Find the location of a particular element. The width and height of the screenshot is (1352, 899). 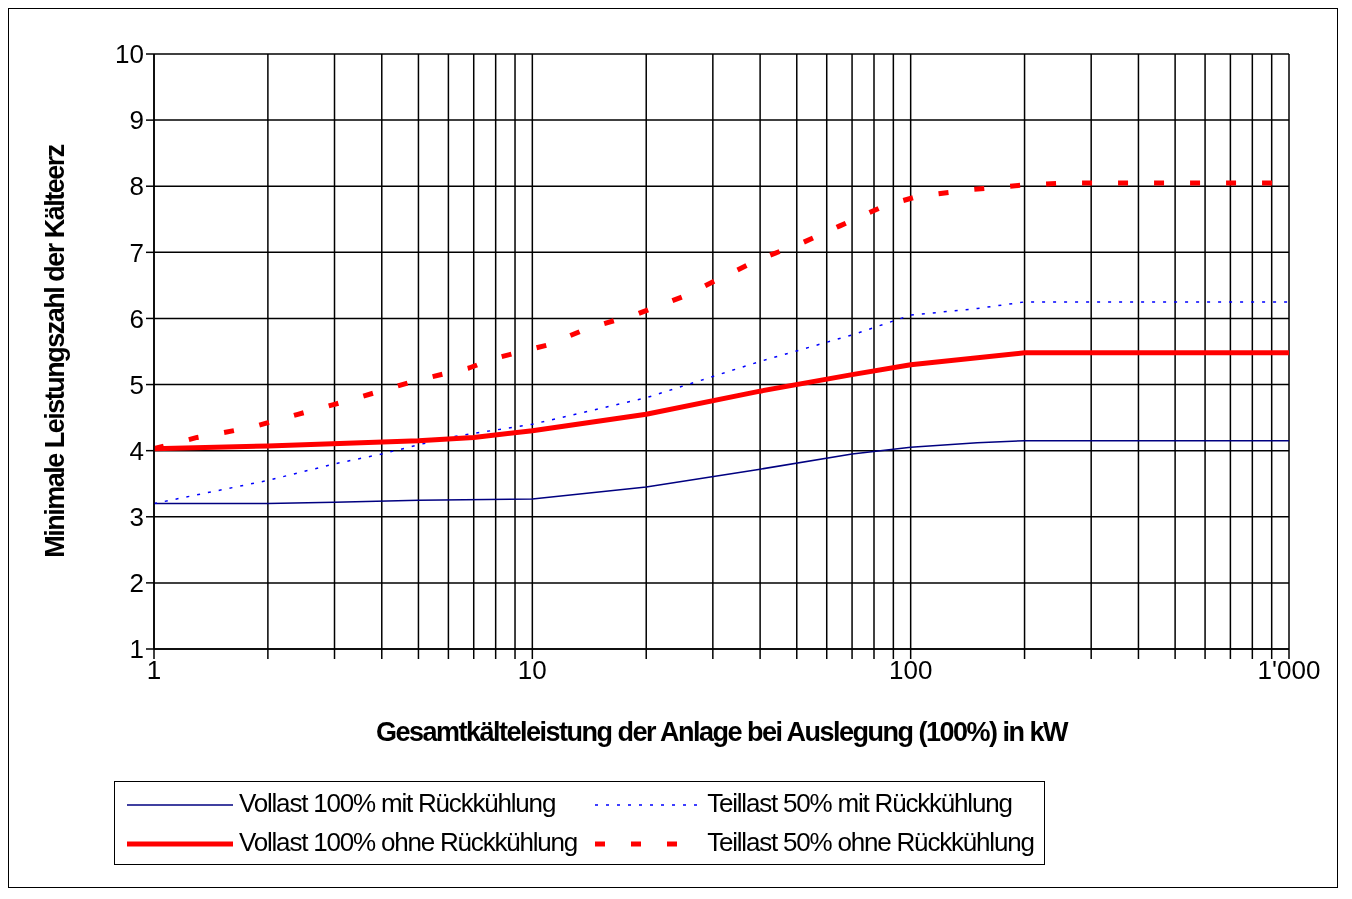

y-tick-label: 5 is located at coordinates (136, 384).